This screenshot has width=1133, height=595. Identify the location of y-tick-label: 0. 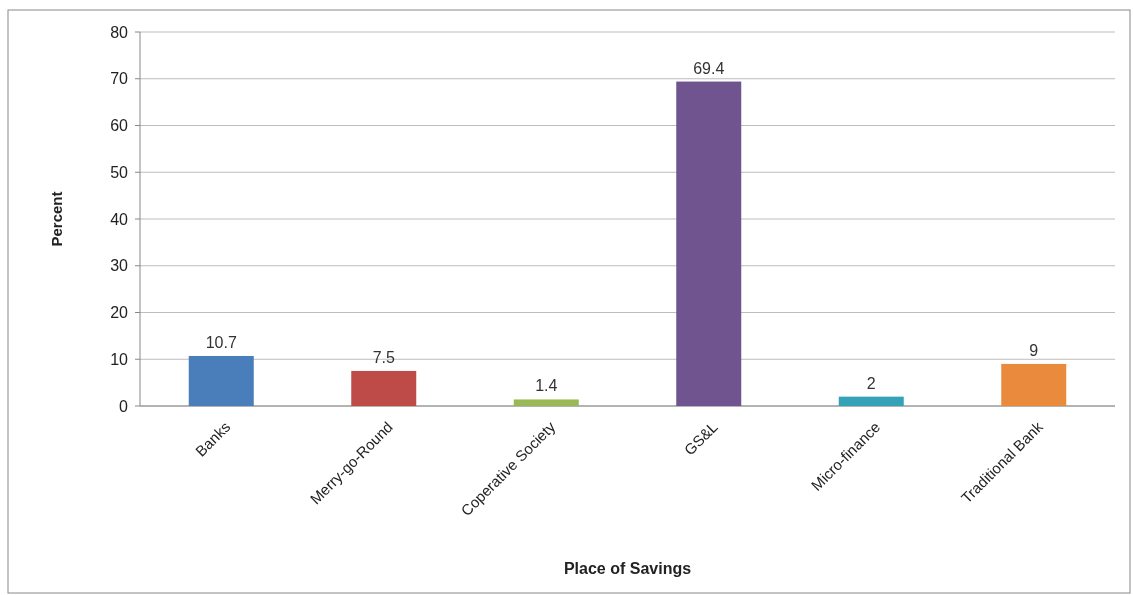
(124, 406).